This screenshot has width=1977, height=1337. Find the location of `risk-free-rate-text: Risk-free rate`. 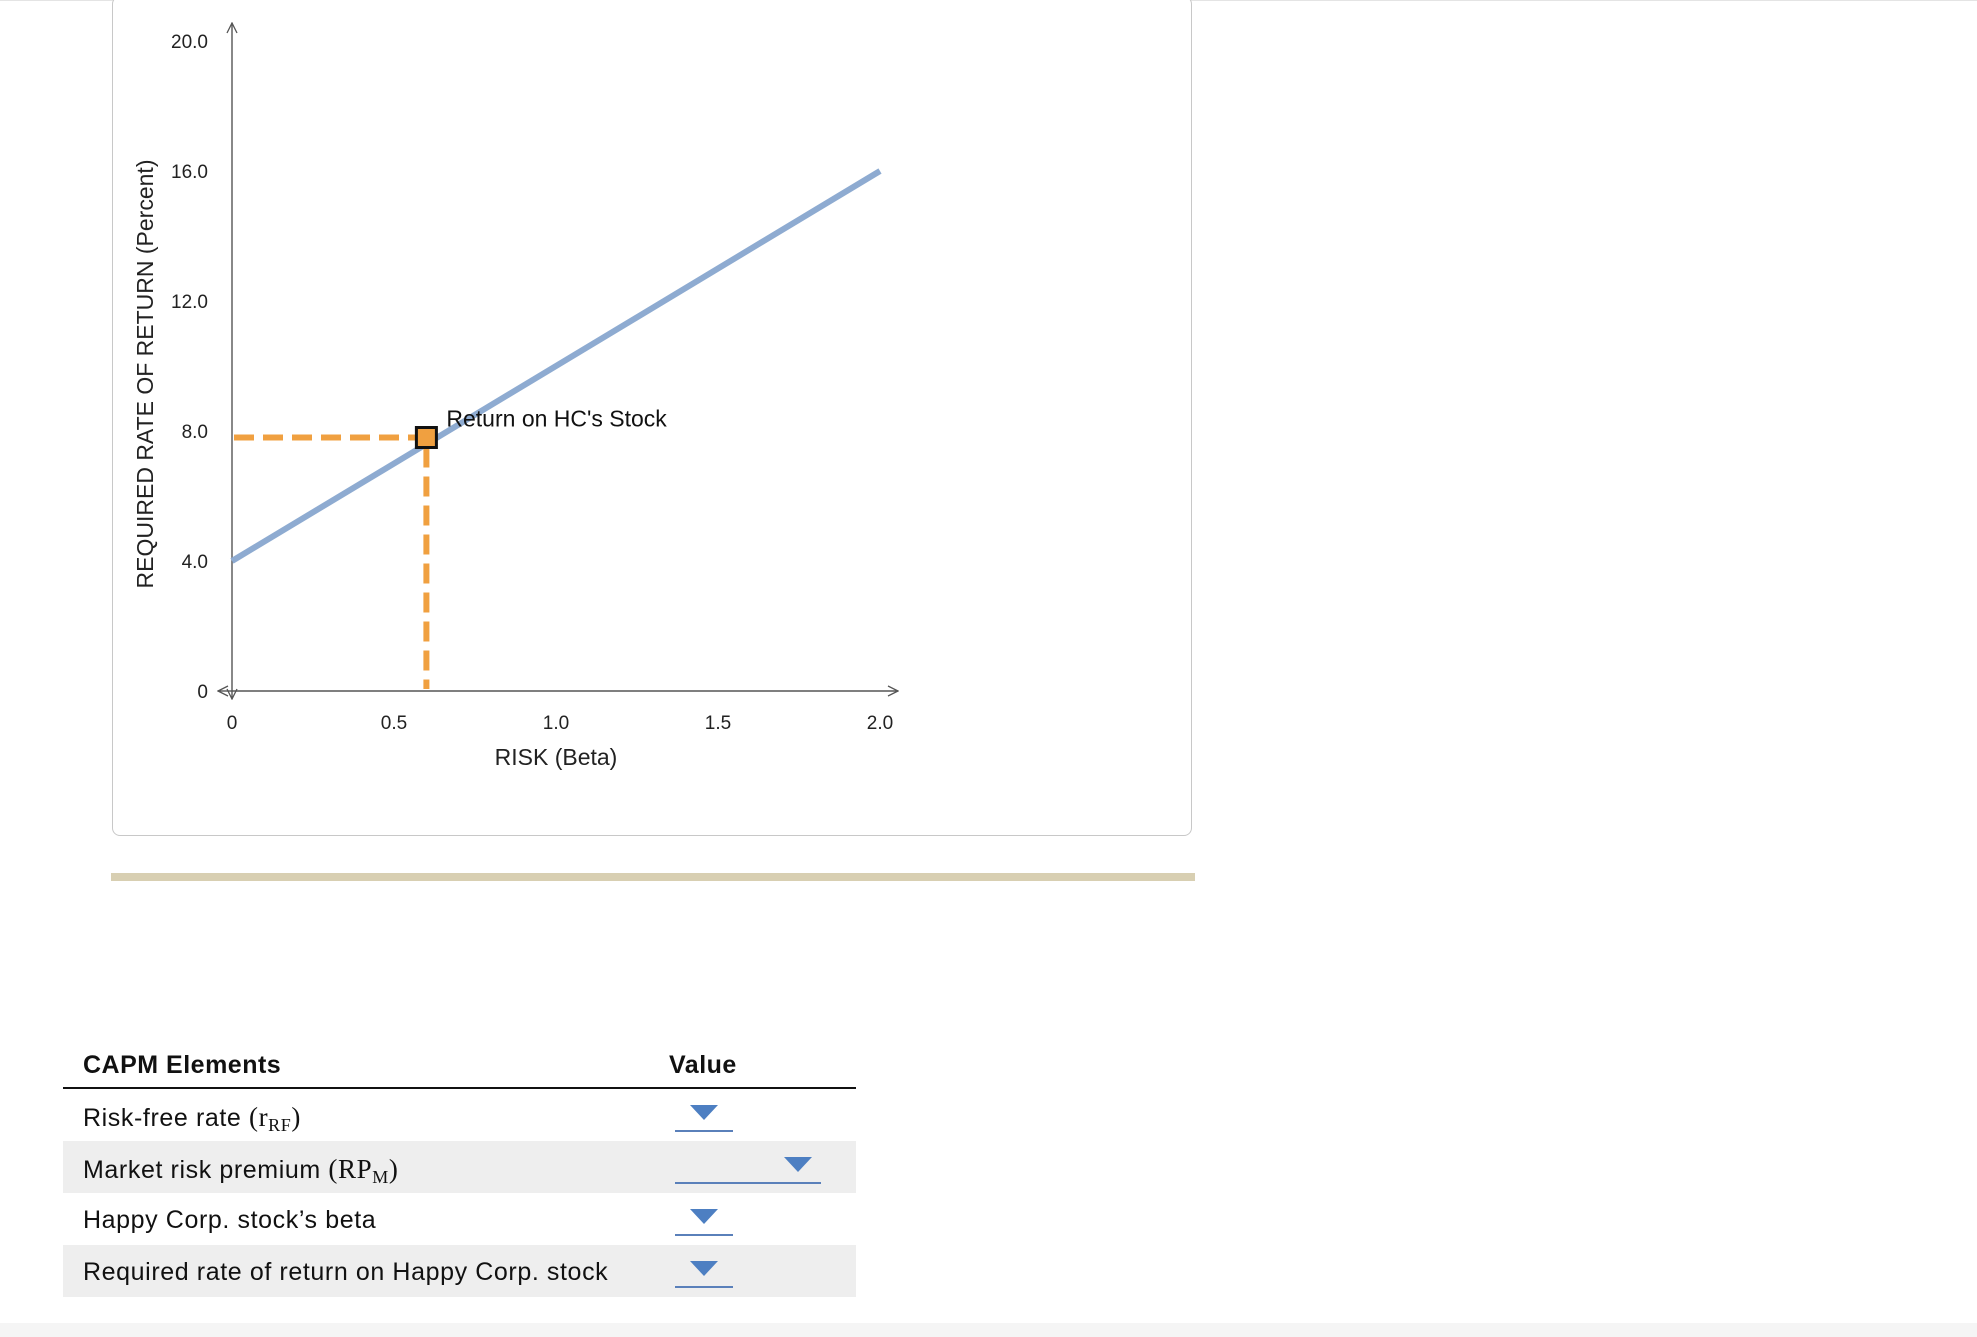

risk-free-rate-text: Risk-free rate is located at coordinates (162, 1118).